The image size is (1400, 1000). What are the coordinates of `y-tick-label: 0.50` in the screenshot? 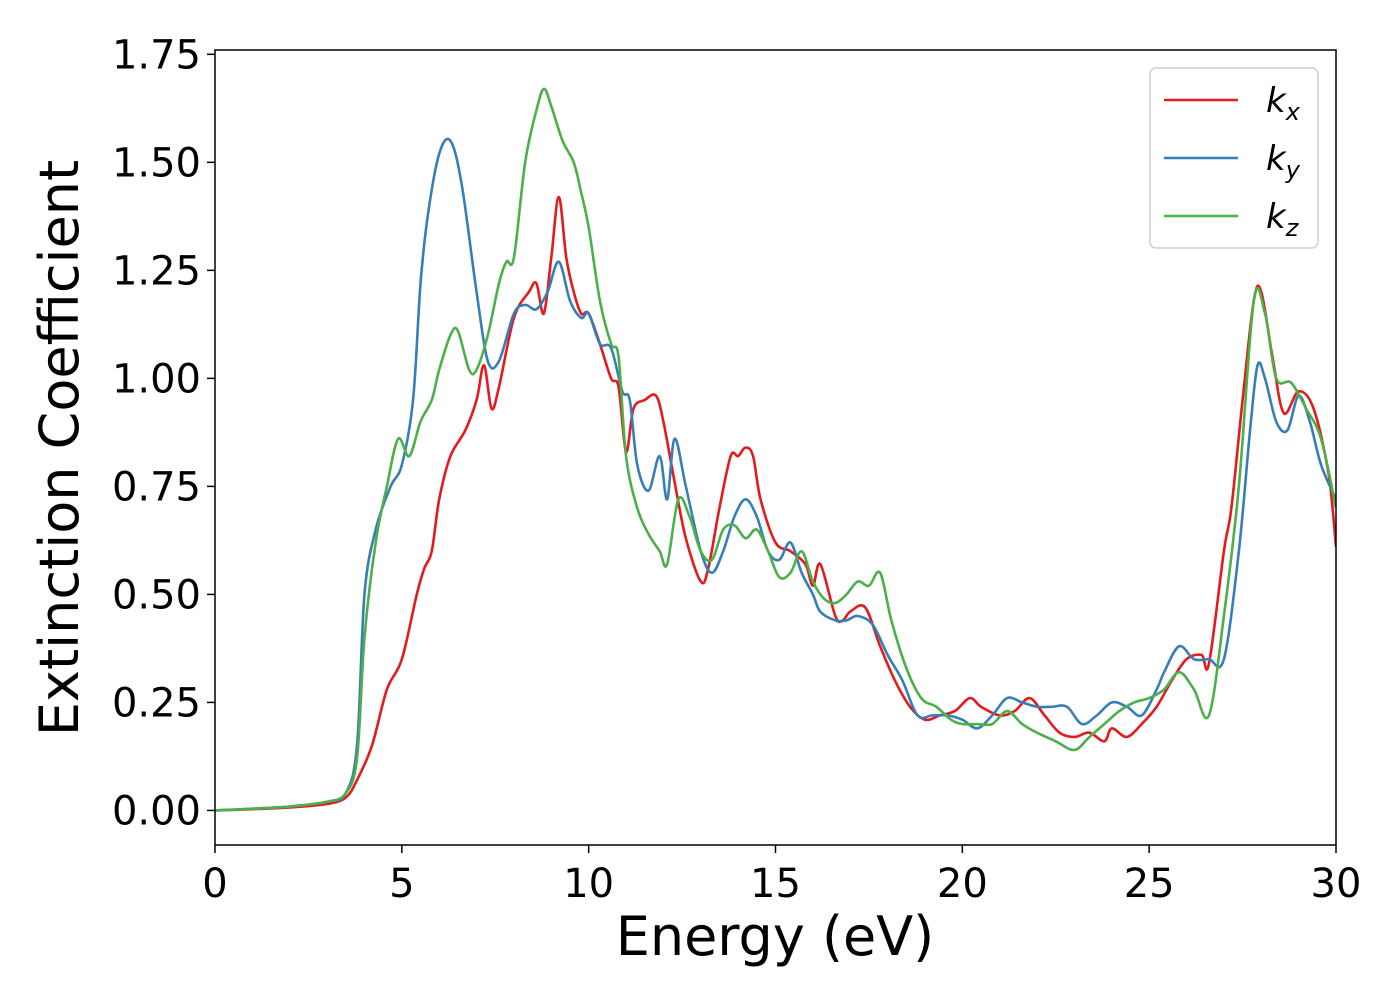 It's located at (156, 595).